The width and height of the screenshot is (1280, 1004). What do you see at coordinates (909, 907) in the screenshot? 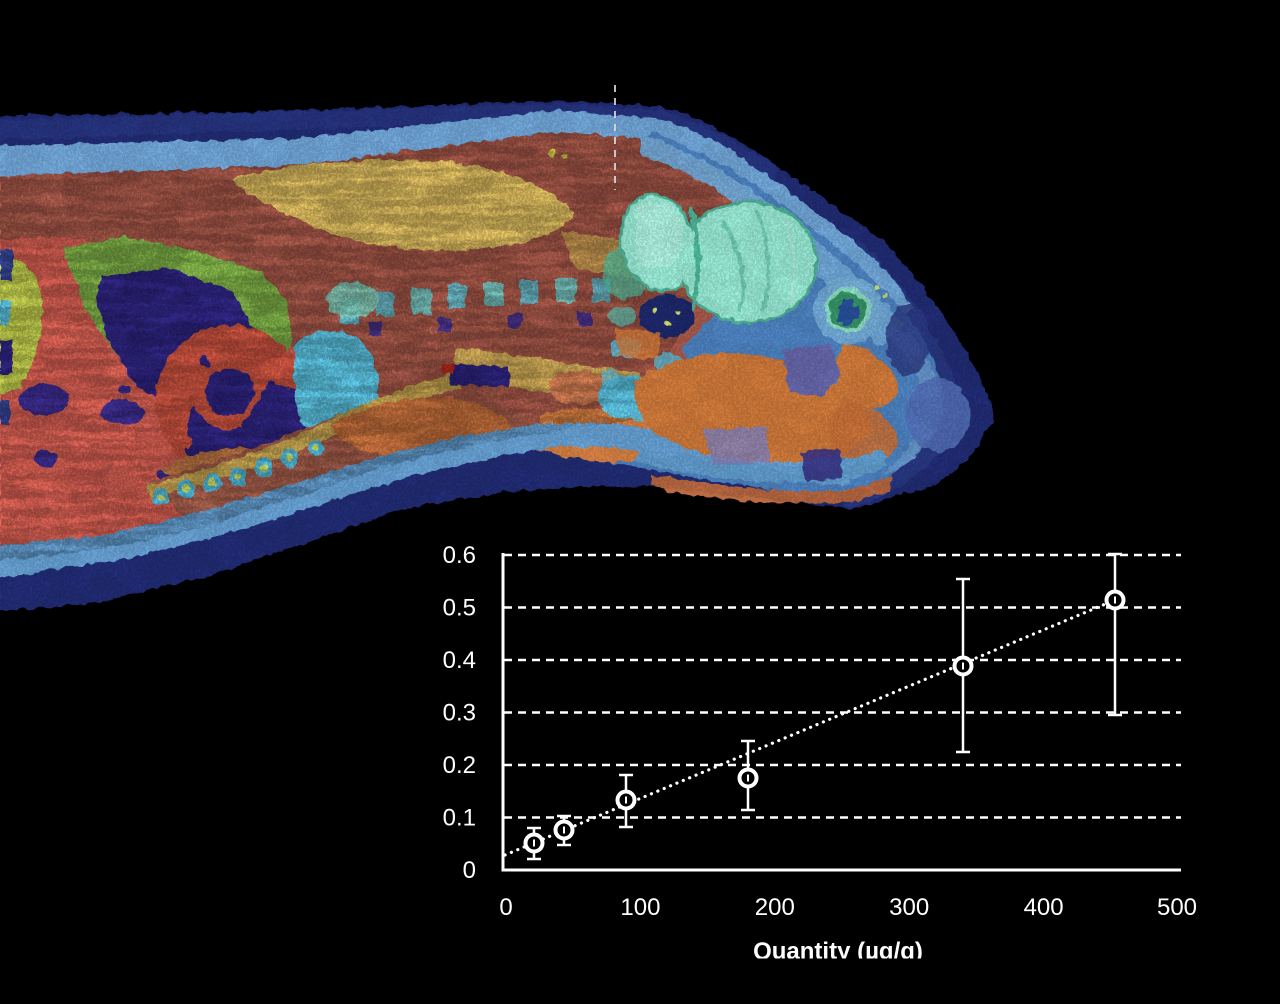
I see `svg-text: 300` at bounding box center [909, 907].